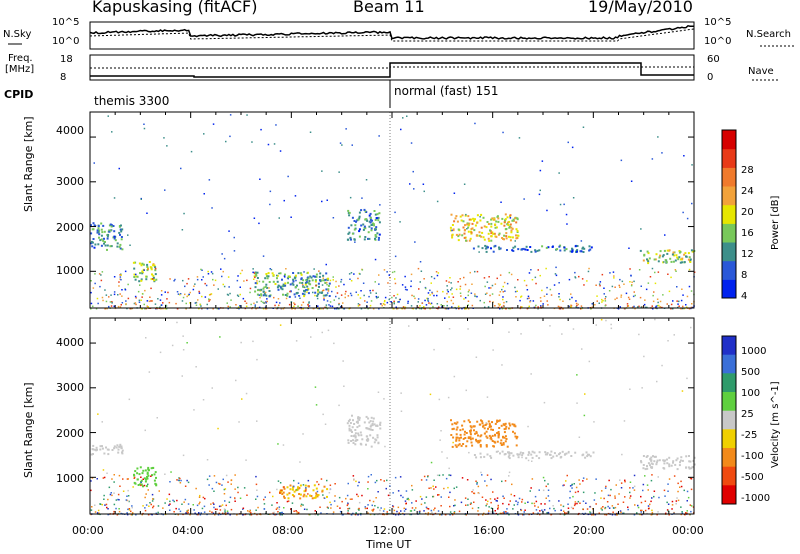 This screenshot has height=554, width=800. What do you see at coordinates (744, 275) in the screenshot?
I see `power-cbar-tick-8: 8` at bounding box center [744, 275].